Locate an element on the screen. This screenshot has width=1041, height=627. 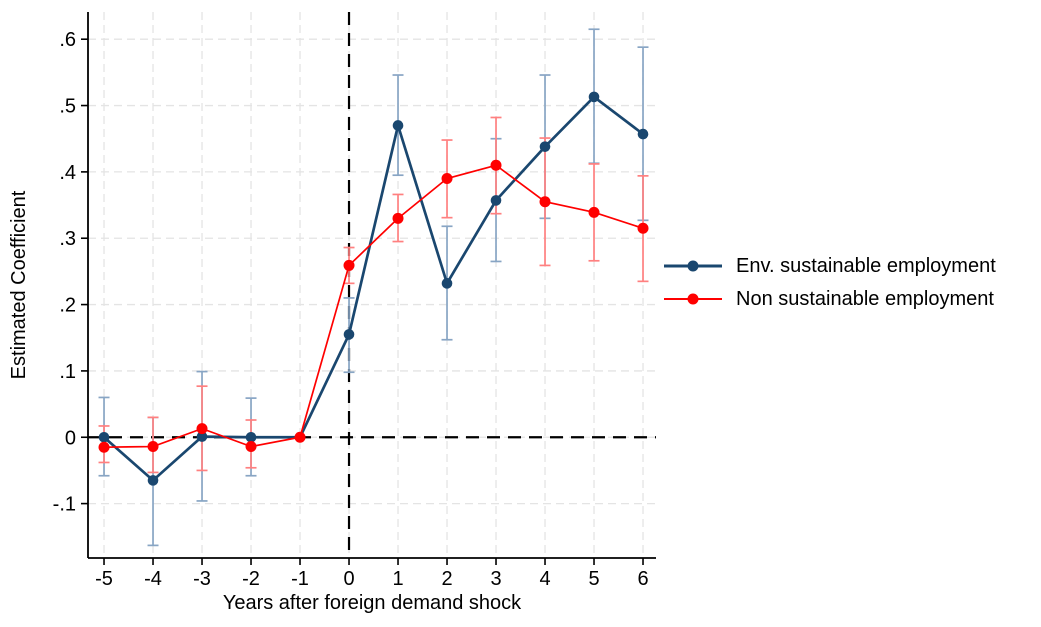
x-axis-title: Years after foreign demand shock is located at coordinates (372, 603).